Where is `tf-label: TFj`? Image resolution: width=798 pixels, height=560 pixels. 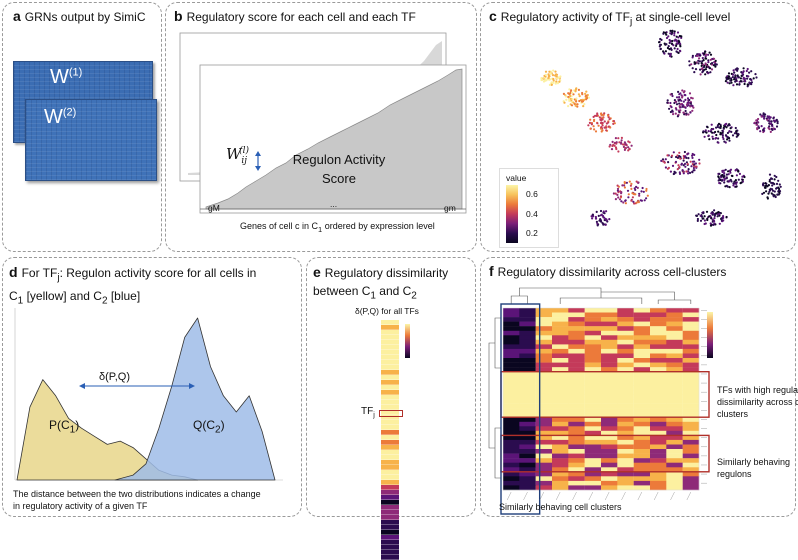
tf-label: TFj is located at coordinates (368, 412).